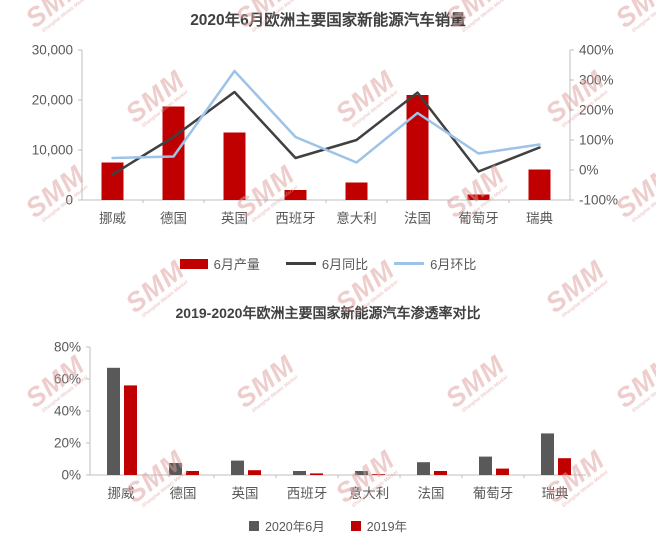 The image size is (656, 541). What do you see at coordinates (300, 263) in the screenshot?
I see `yoy-line-swatch` at bounding box center [300, 263].